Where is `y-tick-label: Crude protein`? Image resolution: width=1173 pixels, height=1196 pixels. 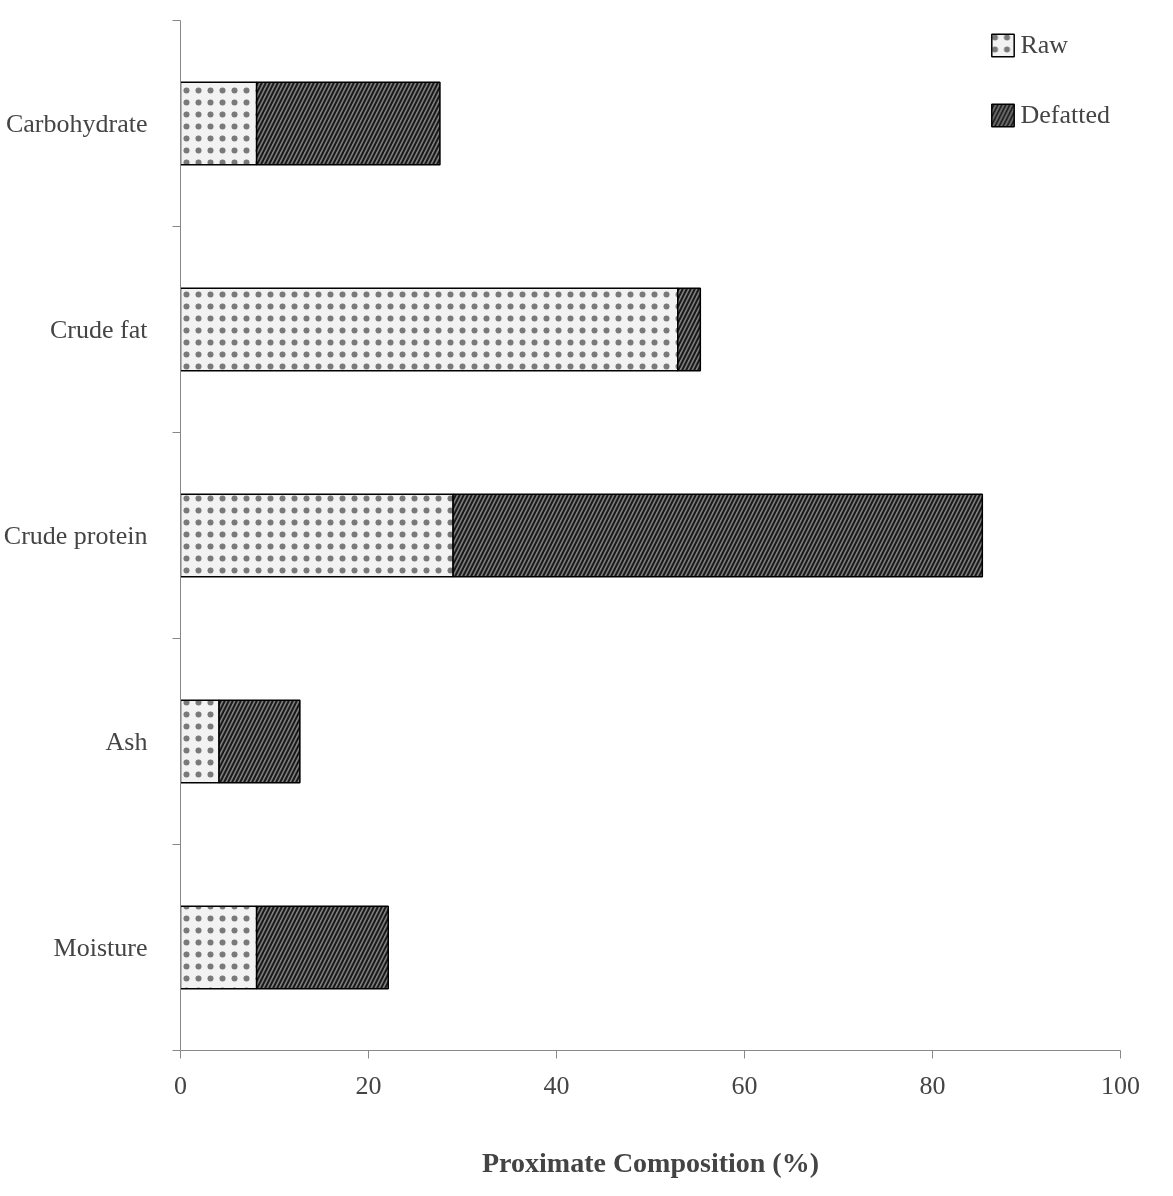 y-tick-label: Crude protein is located at coordinates (75, 535).